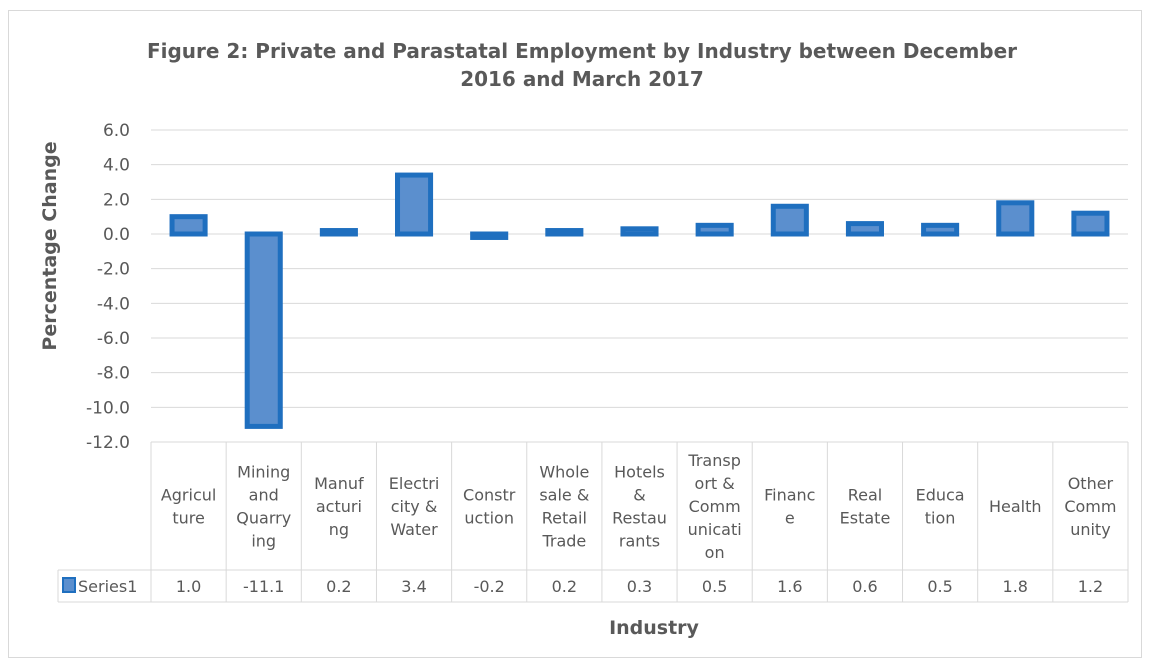  I want to click on data-value-label: 3.4, so click(413, 586).